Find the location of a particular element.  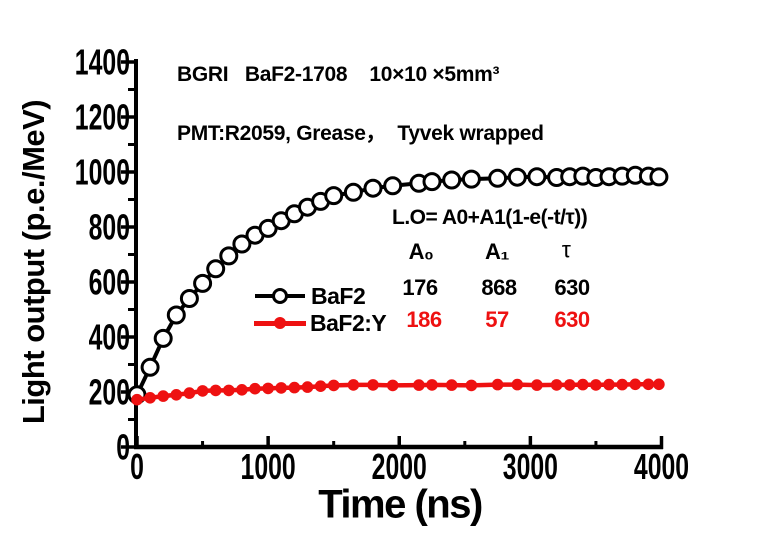

fit-value-baf2-a1: 868 is located at coordinates (499, 287).